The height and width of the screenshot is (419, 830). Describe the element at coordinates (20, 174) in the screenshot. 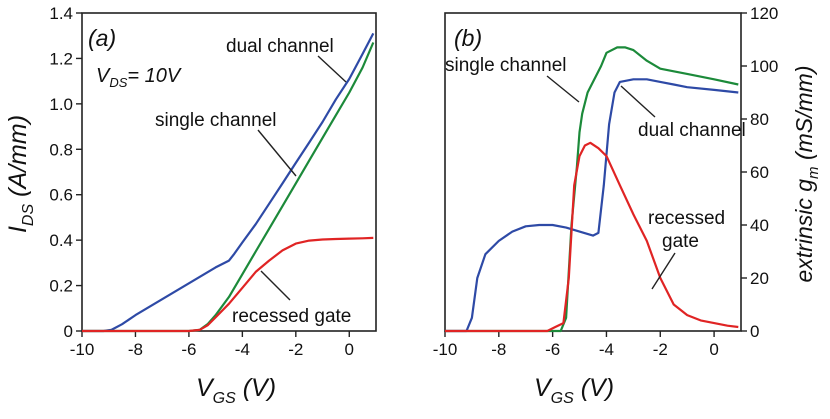

I see `panel-a-y-label: IDS (A/mm)` at that location.